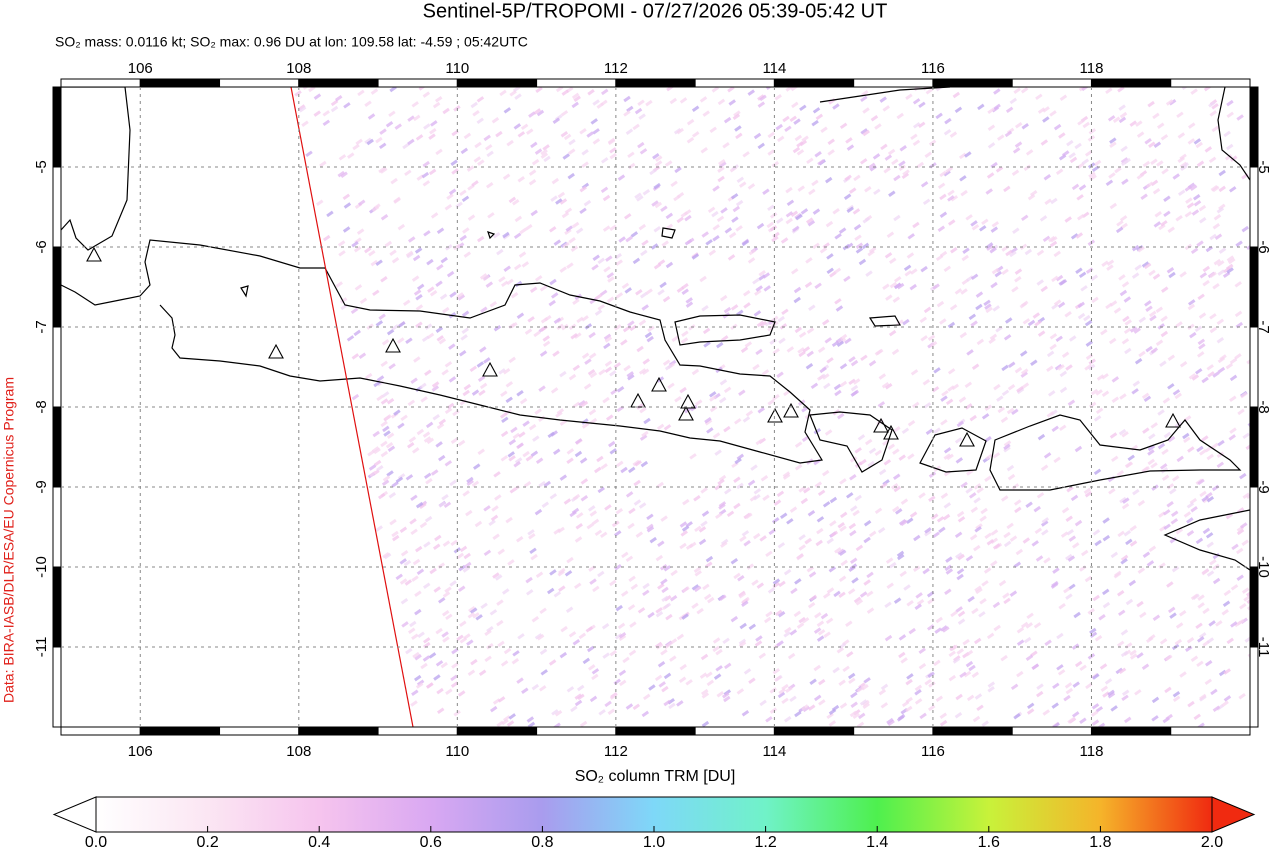  I want to click on volcano, so click(686, 413).